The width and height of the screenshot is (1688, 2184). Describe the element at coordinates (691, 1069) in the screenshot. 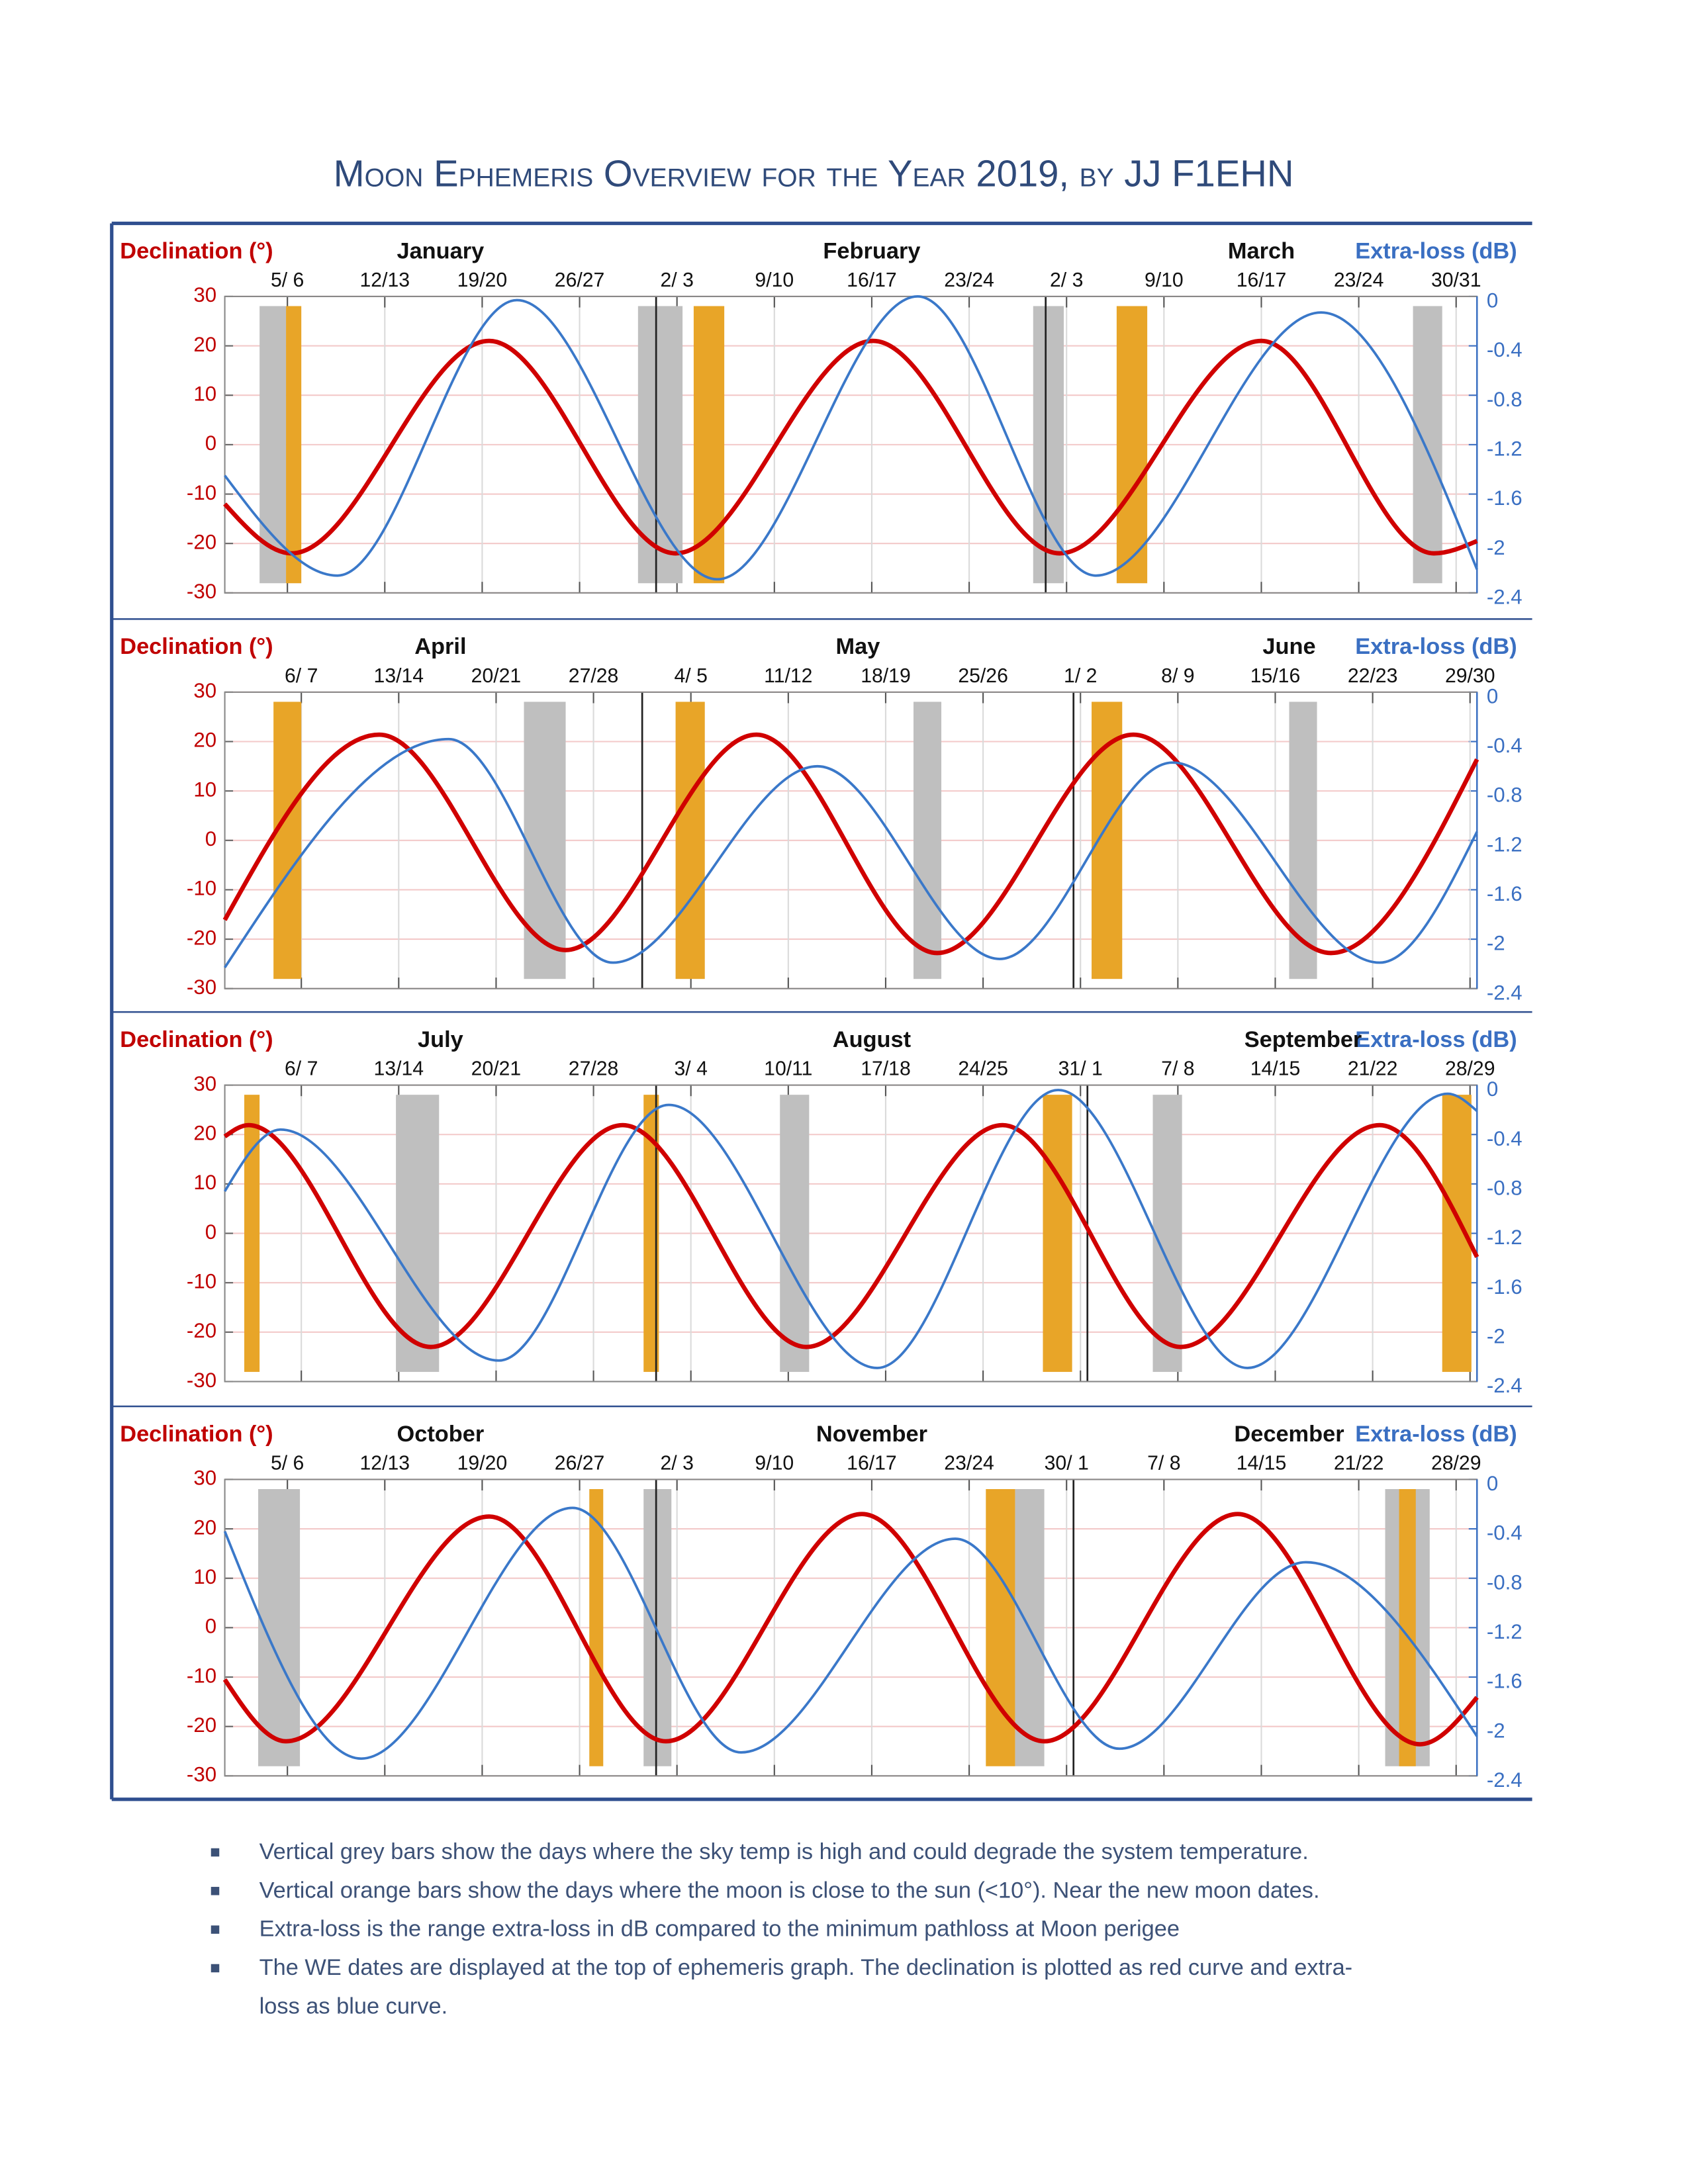

I see `x-tick-label: 3/ 4` at that location.